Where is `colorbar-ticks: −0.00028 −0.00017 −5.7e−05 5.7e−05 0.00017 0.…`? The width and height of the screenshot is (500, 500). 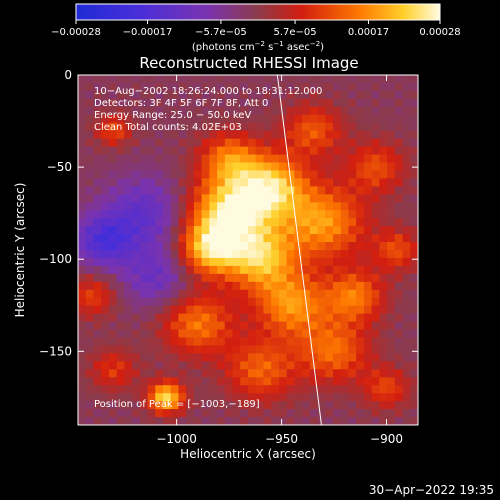 colorbar-ticks: −0.00028 −0.00017 −5.7e−05 5.7e−05 0.00017 0.… is located at coordinates (256, 29).